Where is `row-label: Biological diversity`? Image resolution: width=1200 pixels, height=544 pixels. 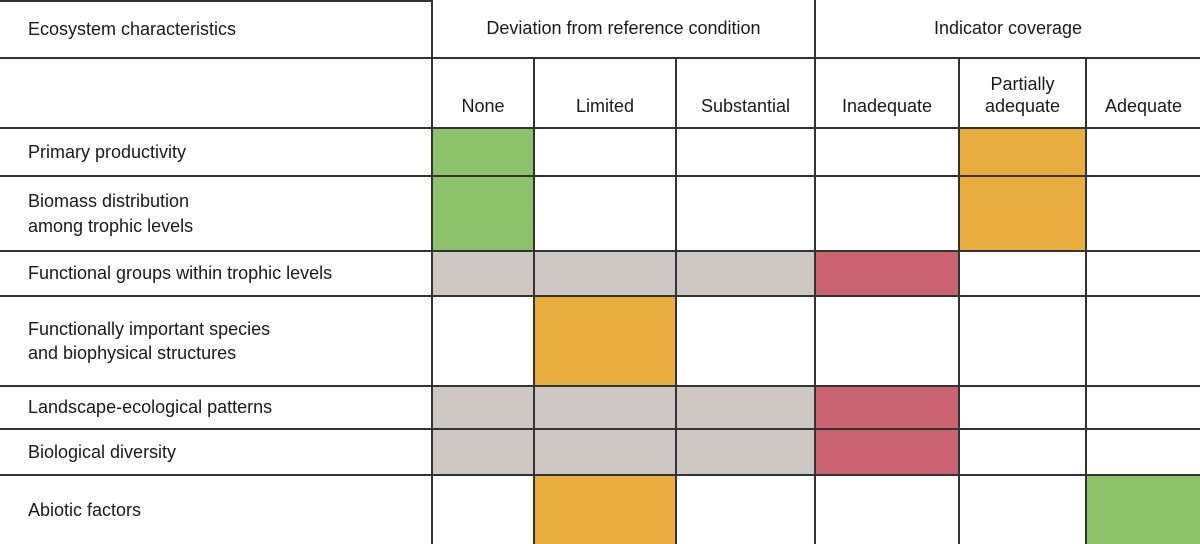 row-label: Biological diversity is located at coordinates (216, 451).